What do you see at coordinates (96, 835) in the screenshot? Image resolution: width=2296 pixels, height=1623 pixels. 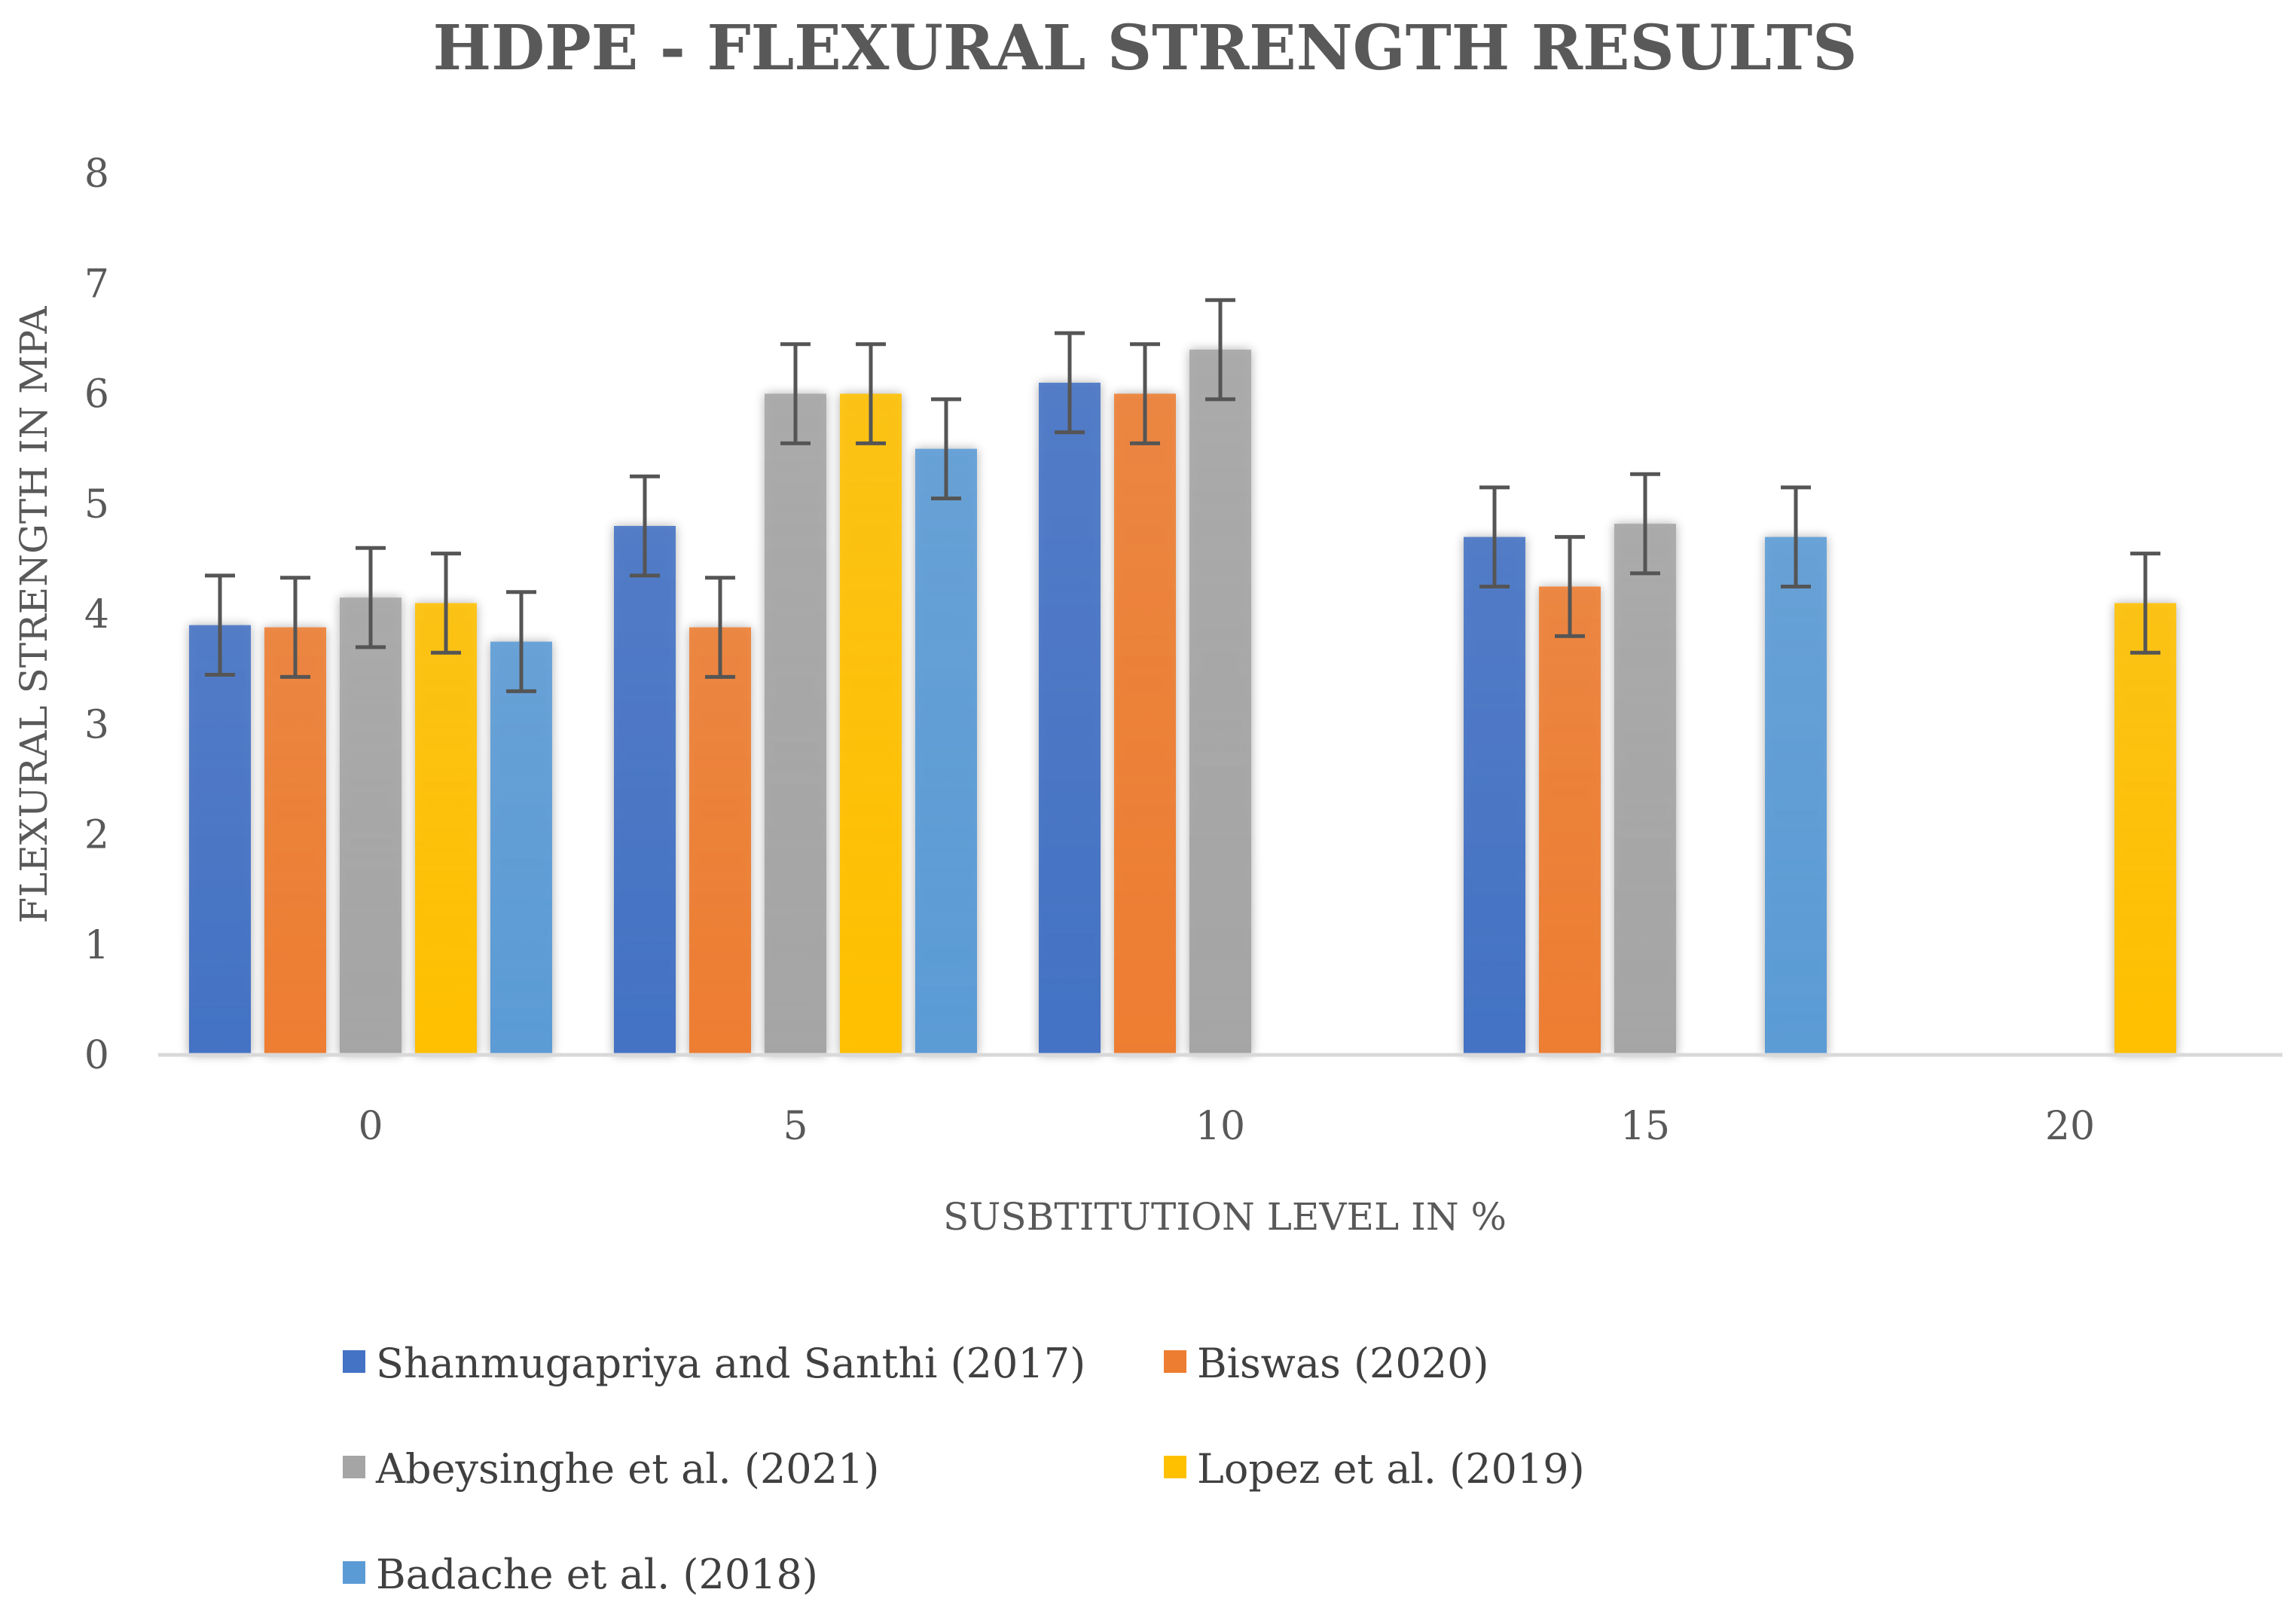 I see `y-tick-label: 2` at bounding box center [96, 835].